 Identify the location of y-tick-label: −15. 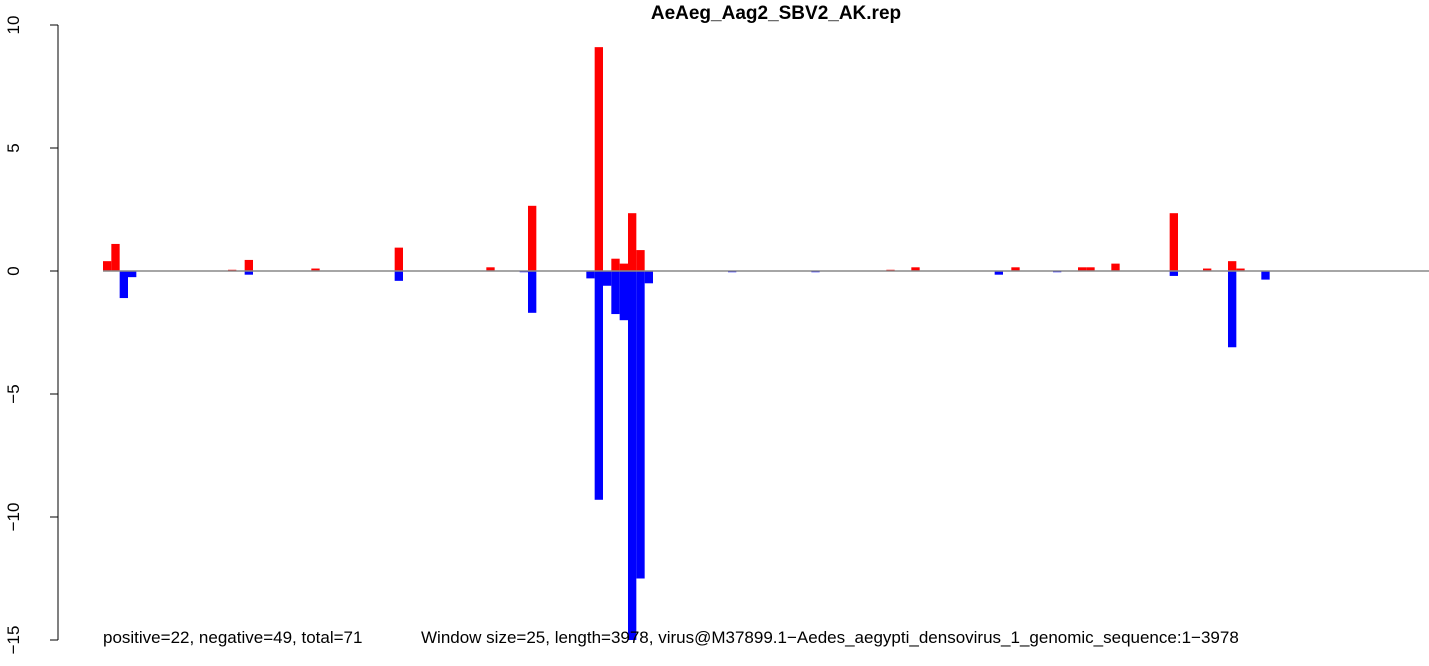
(13, 640).